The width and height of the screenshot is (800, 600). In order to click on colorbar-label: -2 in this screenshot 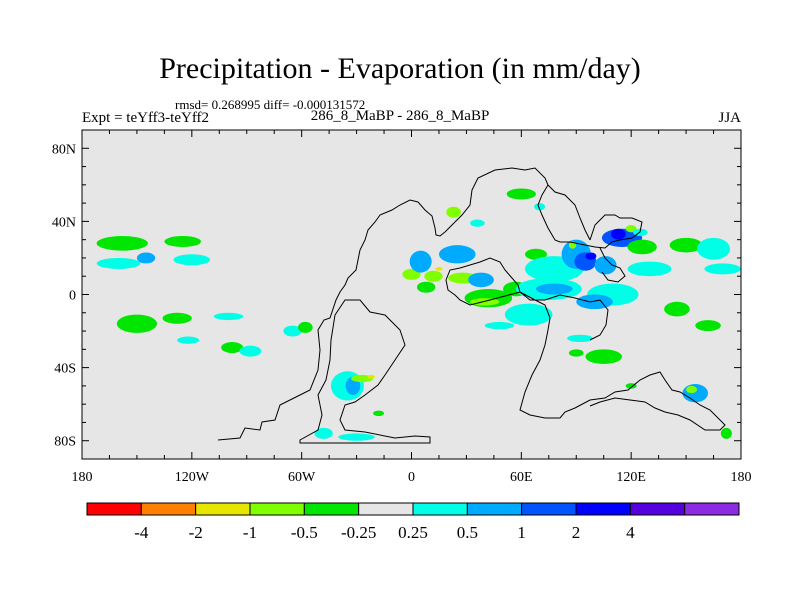, I will do `click(196, 532)`.